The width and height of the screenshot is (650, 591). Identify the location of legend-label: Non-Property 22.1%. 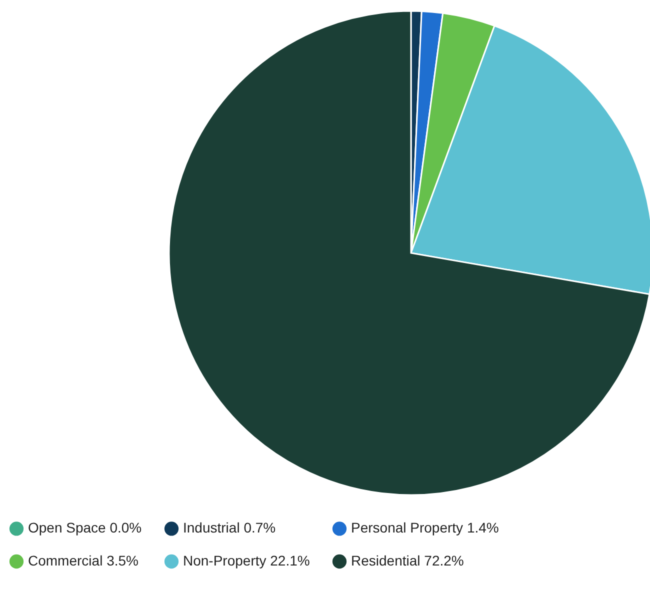
(246, 560).